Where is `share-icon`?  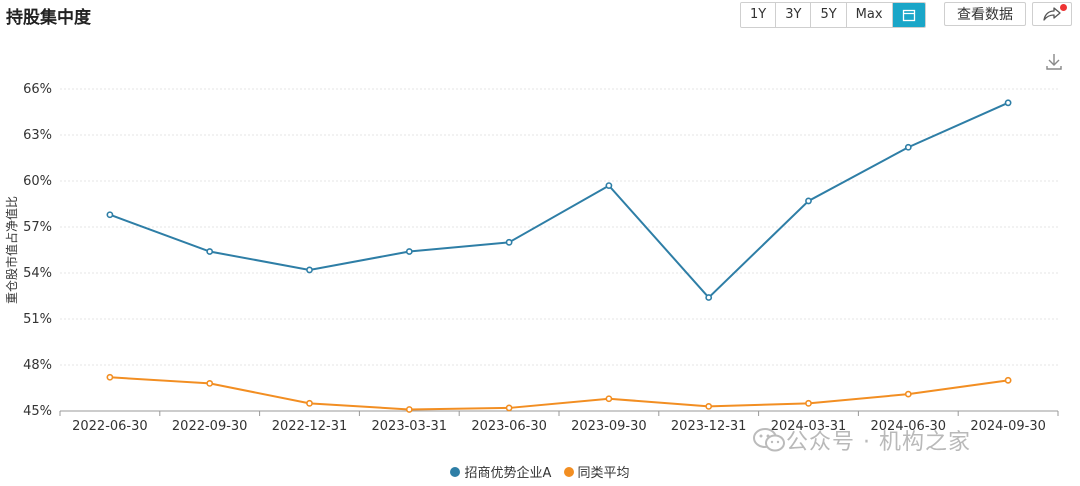 share-icon is located at coordinates (1052, 14).